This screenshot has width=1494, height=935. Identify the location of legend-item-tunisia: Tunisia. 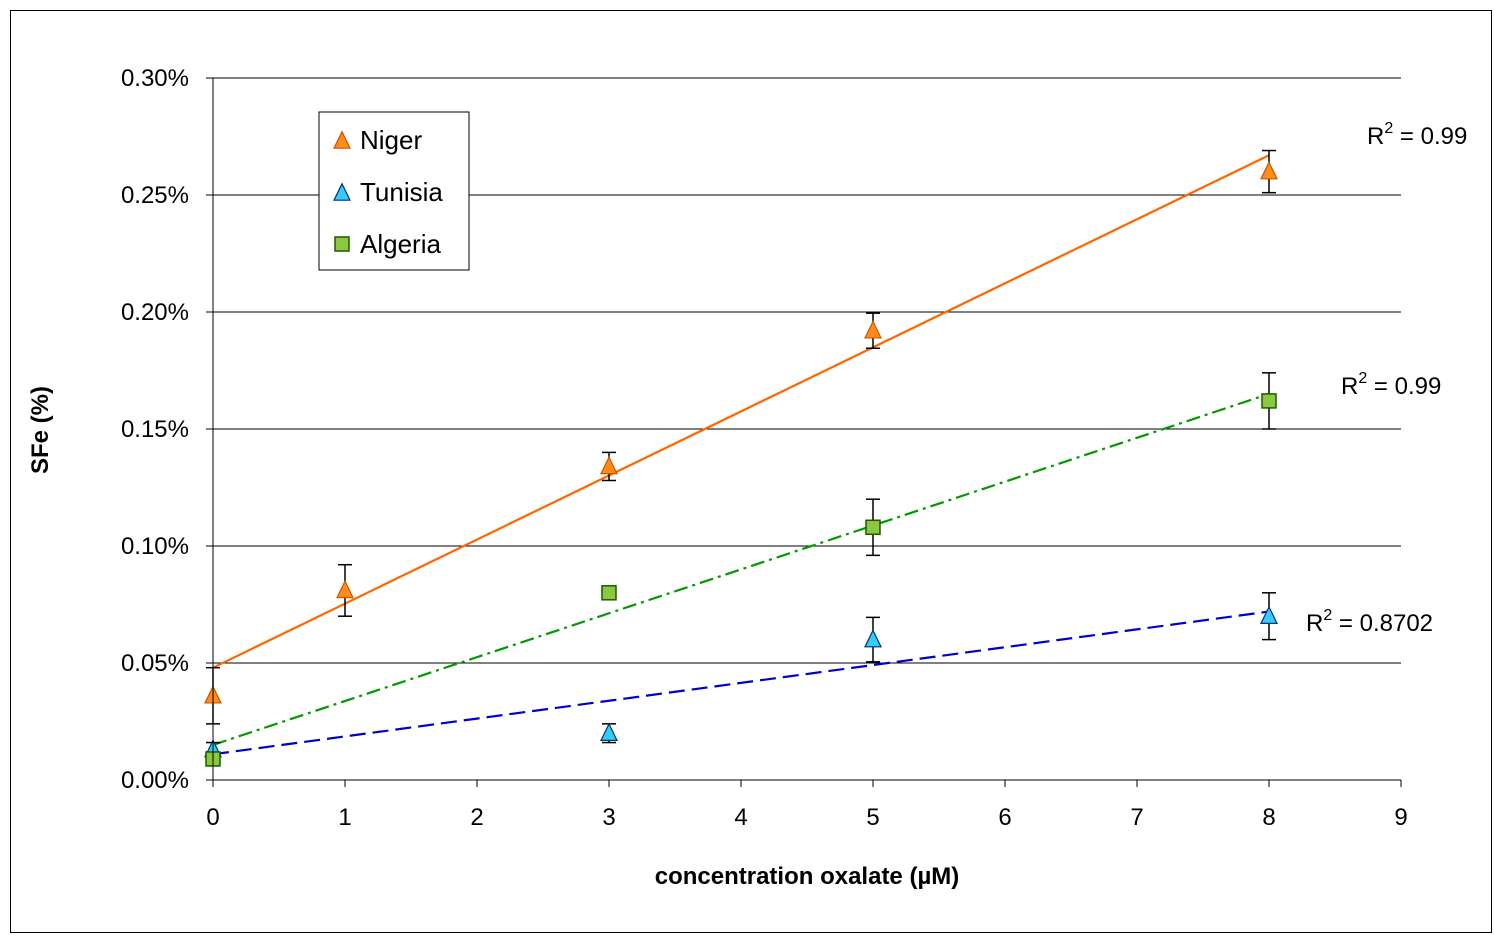
(388, 192).